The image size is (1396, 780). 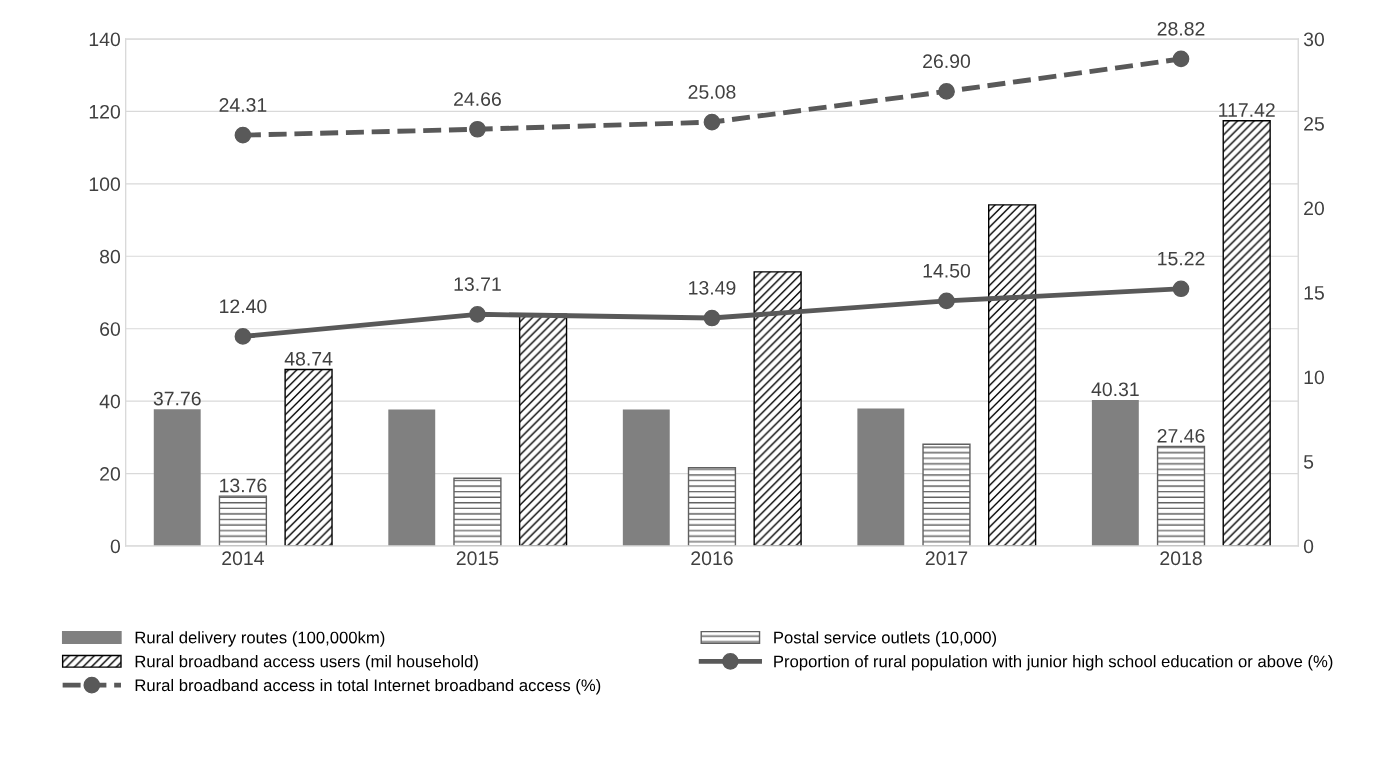 I want to click on x-tick-label: 2016, so click(x=712, y=558).